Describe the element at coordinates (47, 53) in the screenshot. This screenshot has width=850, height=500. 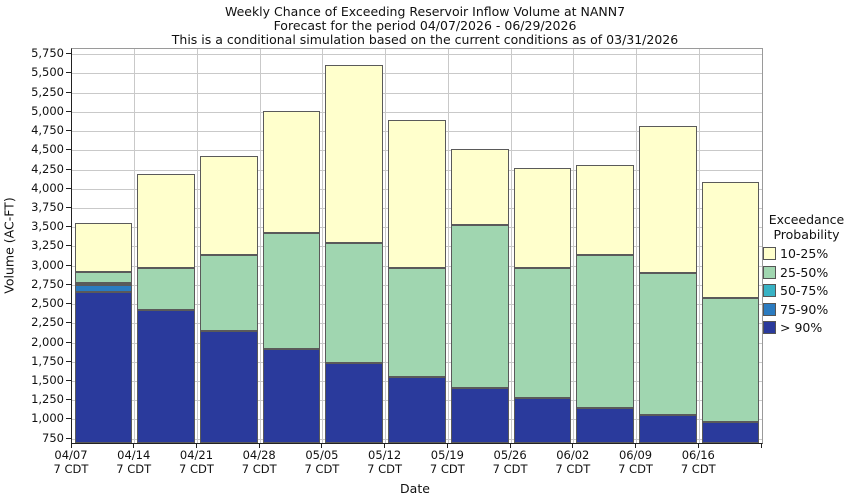
I see `y-tick-label: 5,750` at that location.